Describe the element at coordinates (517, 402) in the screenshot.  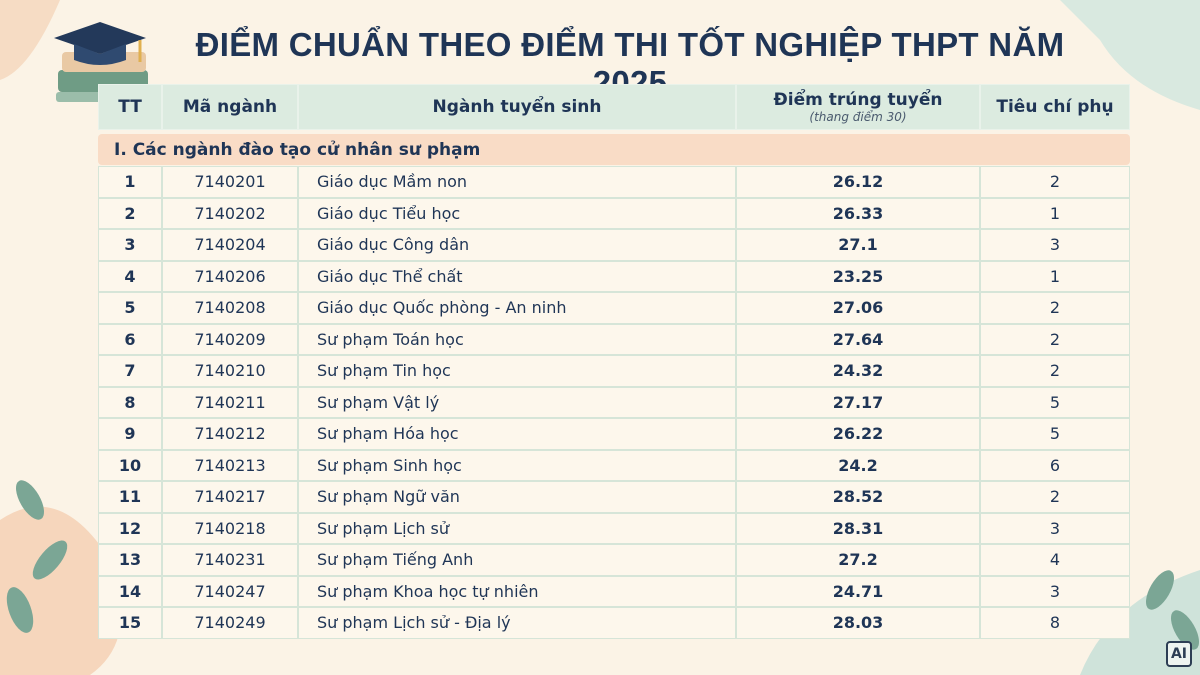
I see `major-name: Sư phạm Vật lý` at that location.